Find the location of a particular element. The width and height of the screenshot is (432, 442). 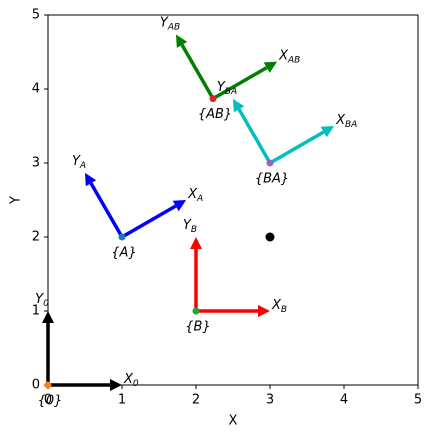

y-tick-label: 0 is located at coordinates (36, 385).